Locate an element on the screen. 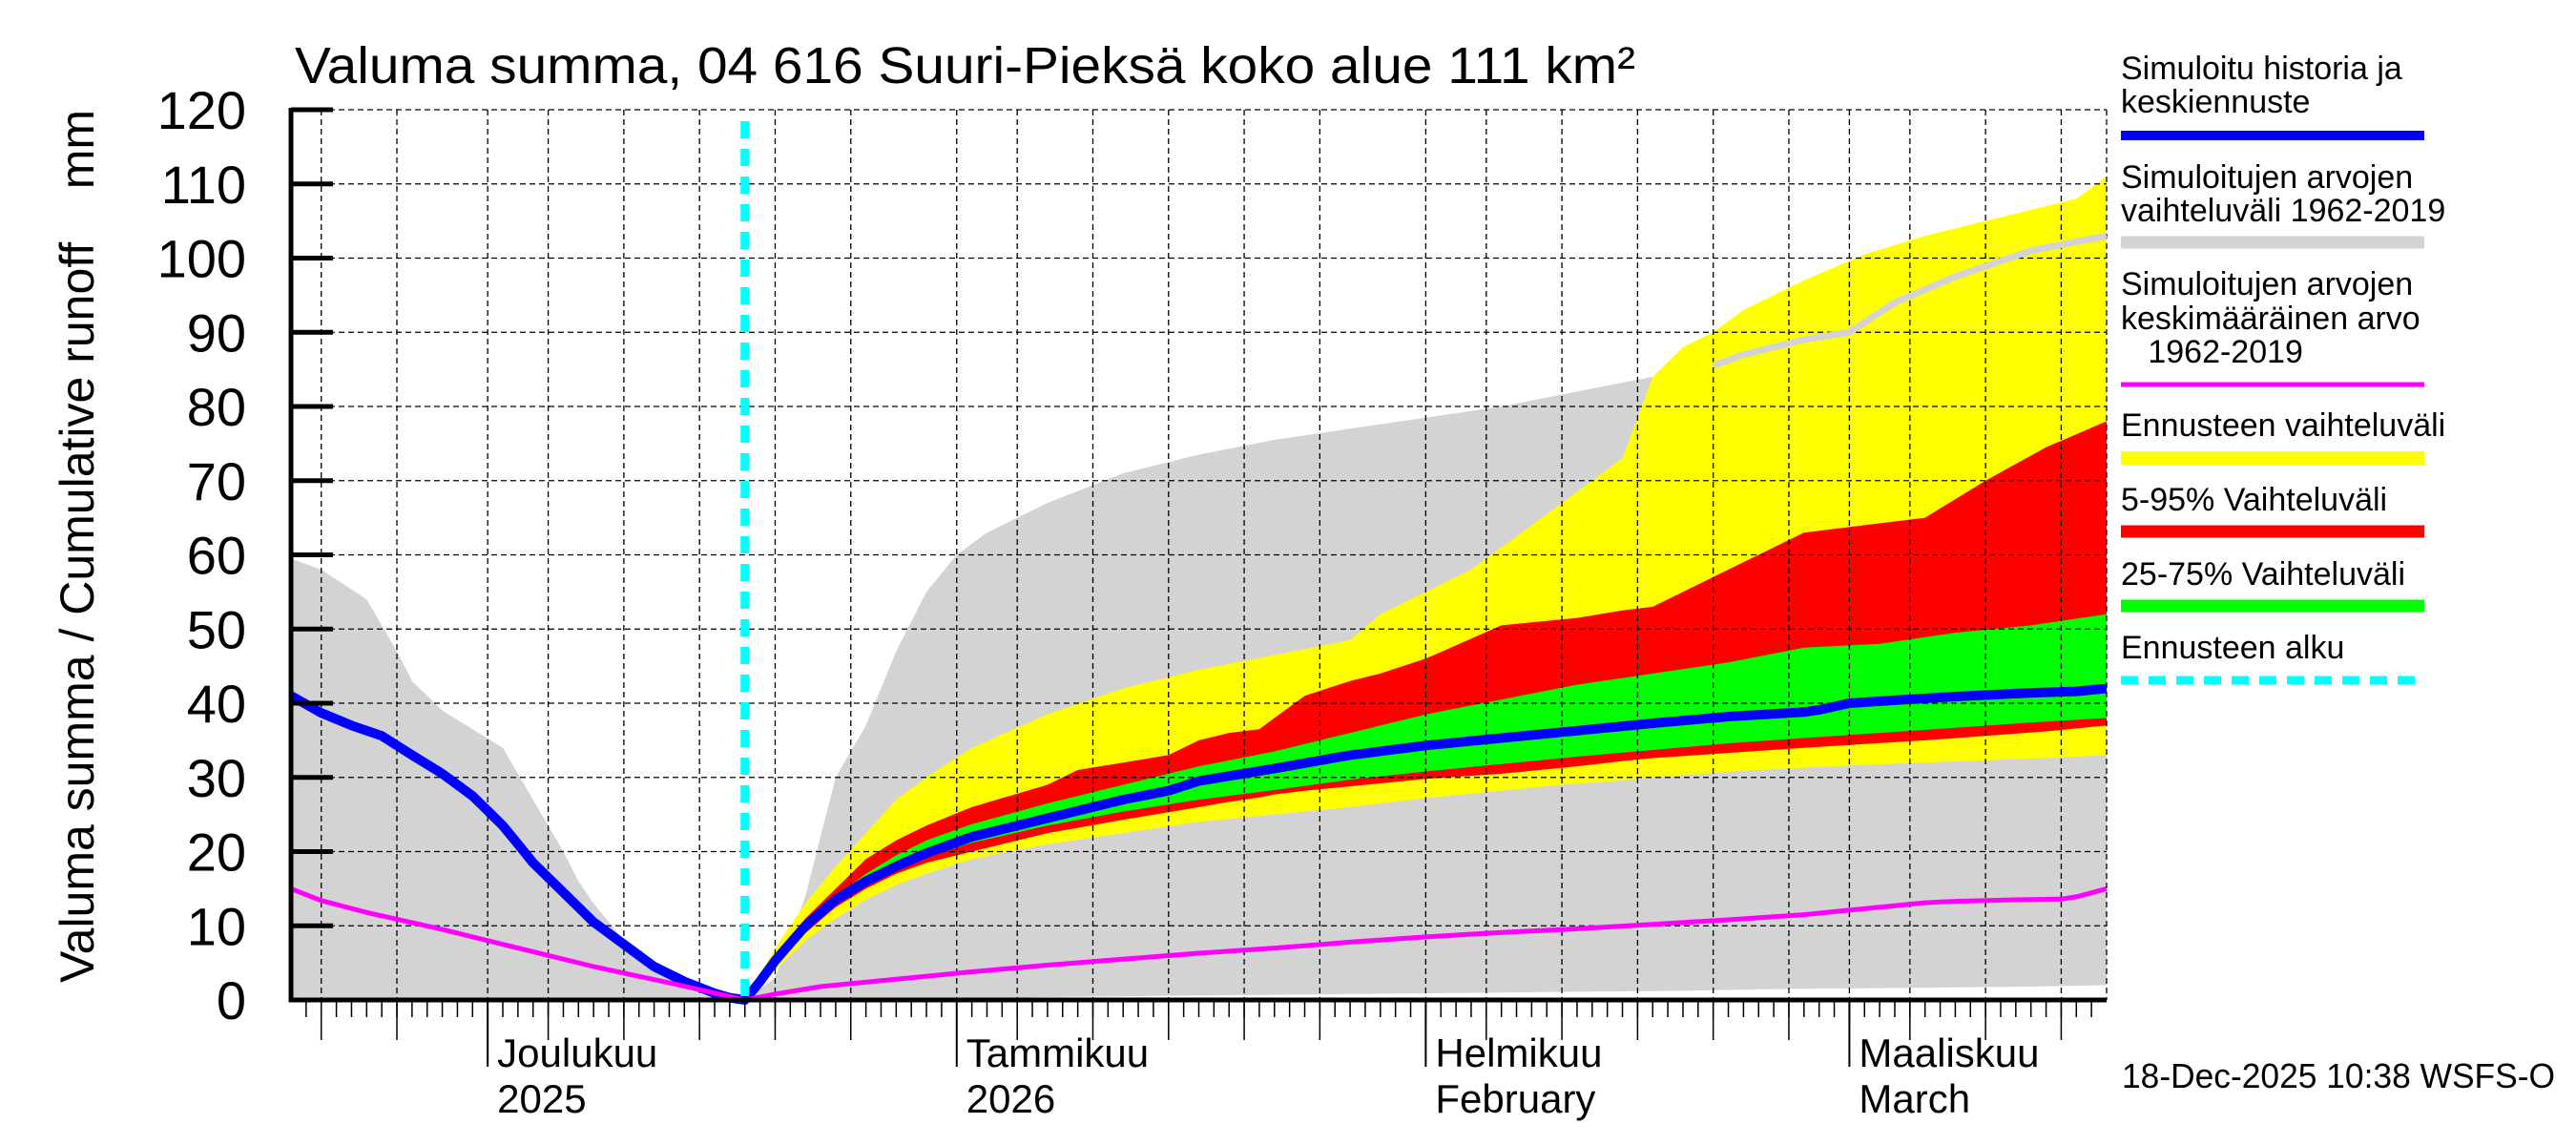 The width and height of the screenshot is (2576, 1145). x-month-label: Joulukuu is located at coordinates (577, 1052).